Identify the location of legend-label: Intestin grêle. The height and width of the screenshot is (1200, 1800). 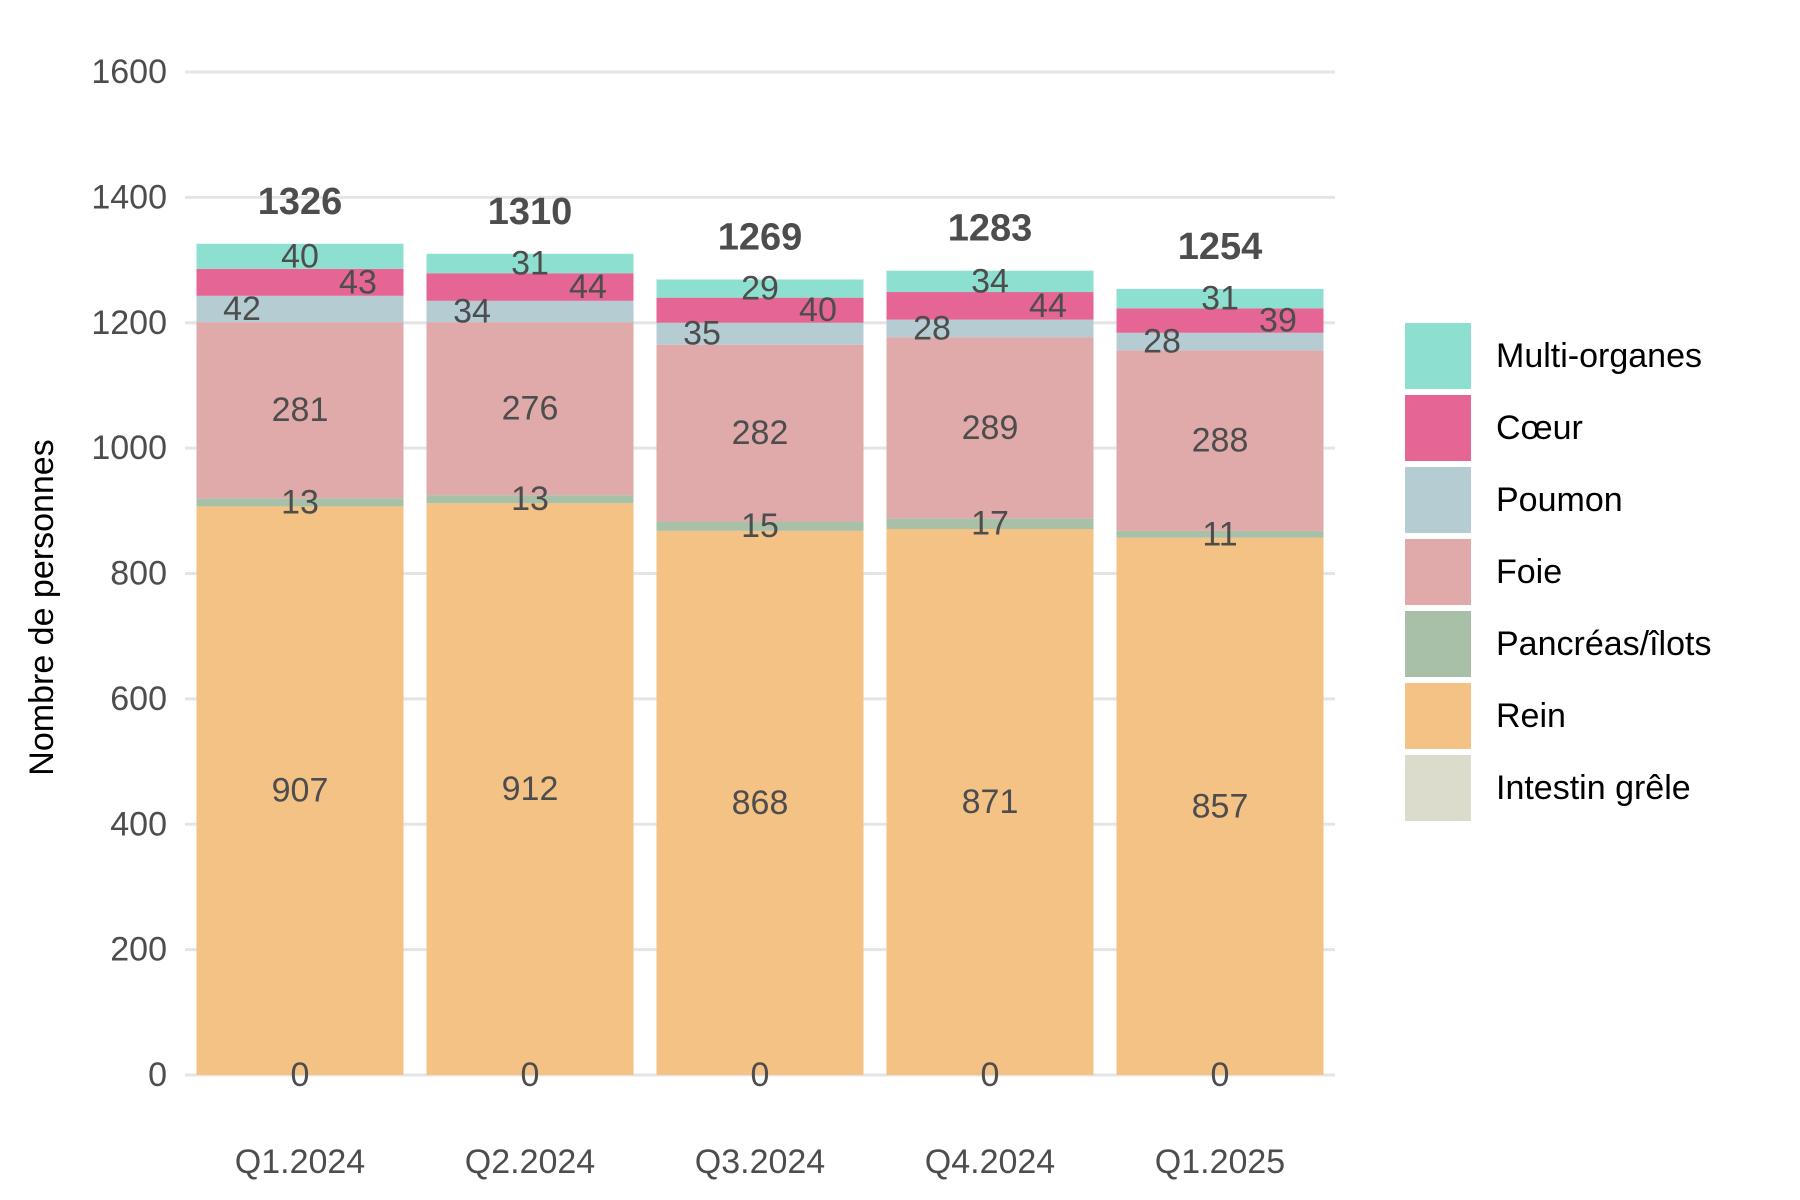
(1593, 788).